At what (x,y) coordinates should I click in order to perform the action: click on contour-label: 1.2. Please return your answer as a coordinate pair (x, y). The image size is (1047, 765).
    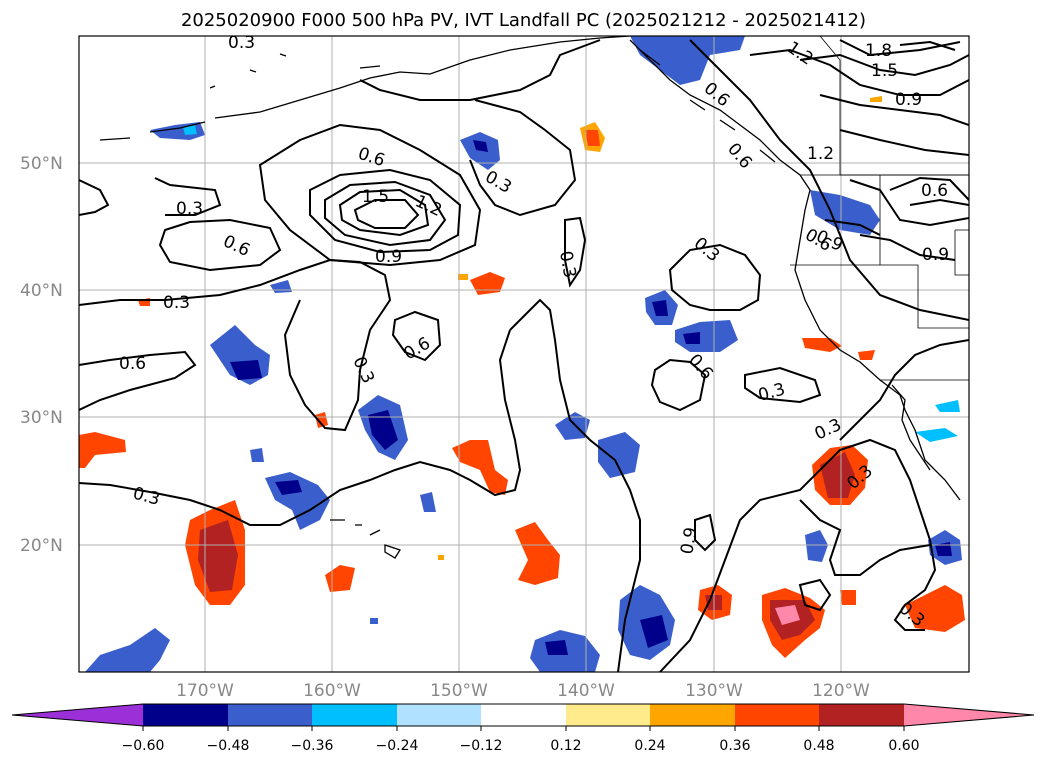
    Looking at the image, I should click on (820, 154).